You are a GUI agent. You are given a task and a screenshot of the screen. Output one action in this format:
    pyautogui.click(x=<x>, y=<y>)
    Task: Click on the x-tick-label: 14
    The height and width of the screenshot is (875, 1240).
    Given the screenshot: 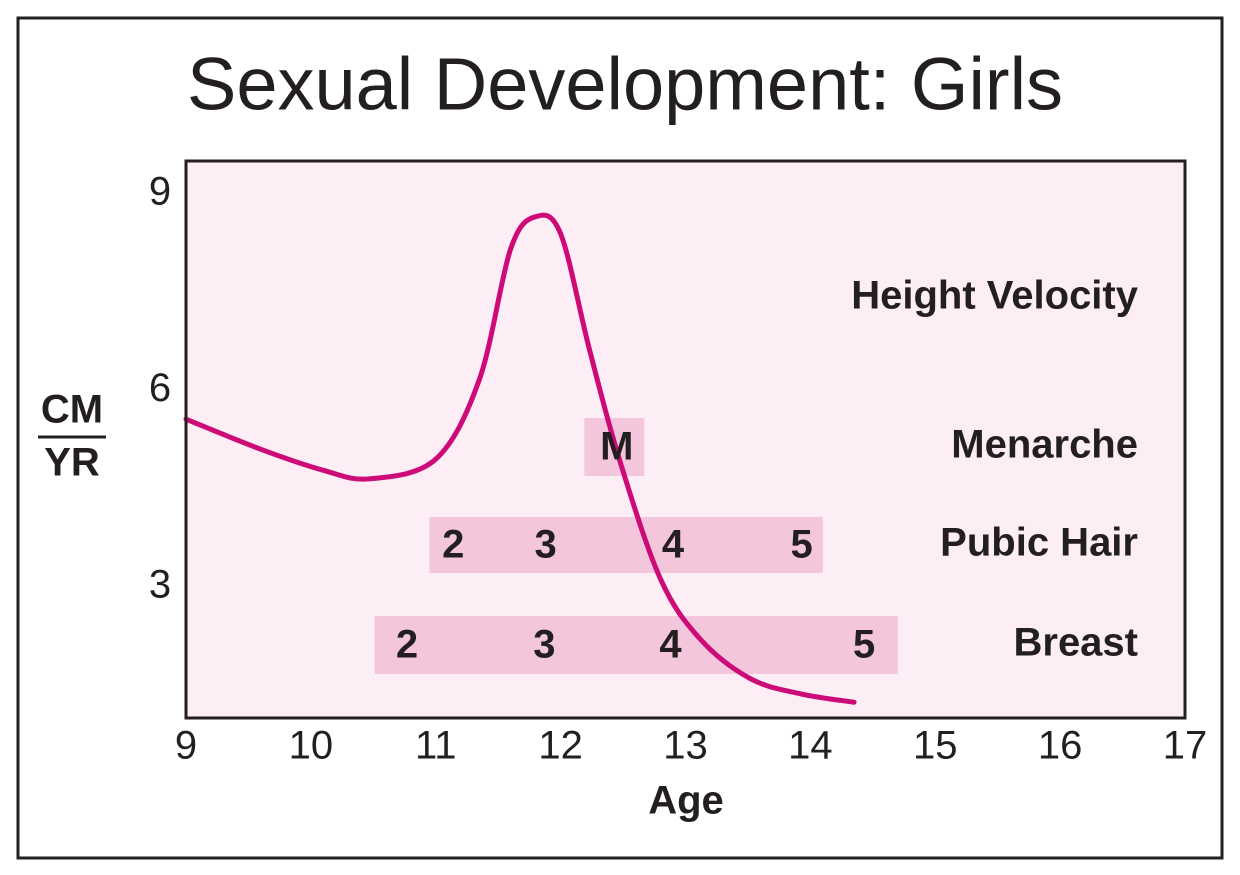 What is the action you would take?
    pyautogui.click(x=810, y=746)
    